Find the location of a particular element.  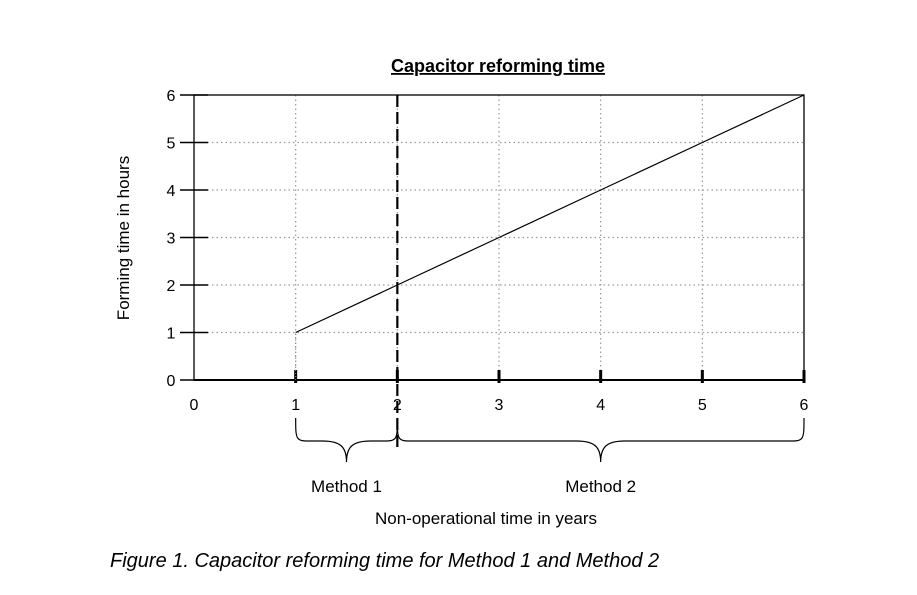

x-tick-label: 1 is located at coordinates (295, 405).